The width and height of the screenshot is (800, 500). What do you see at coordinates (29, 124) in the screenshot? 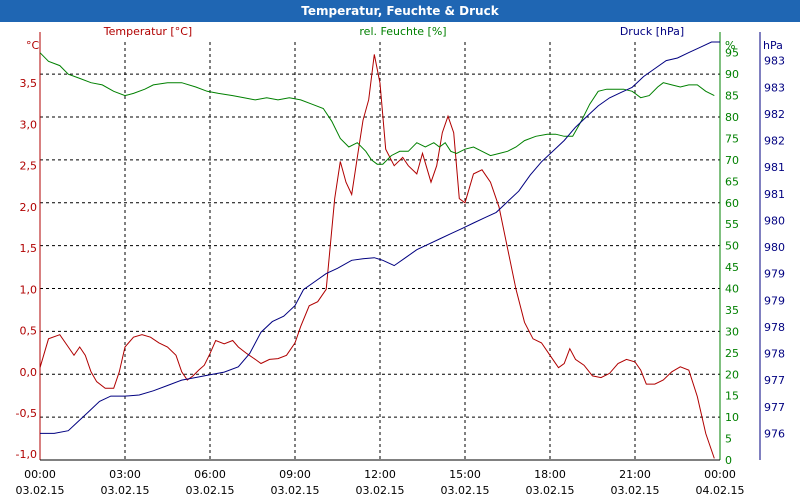
I see `temperature-tick: 3,0` at bounding box center [29, 124].